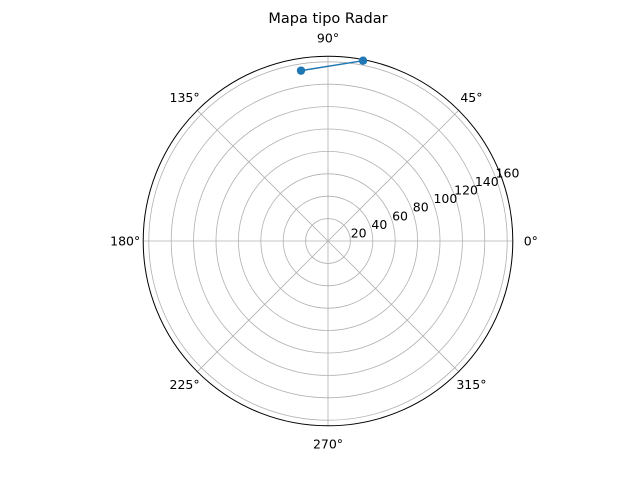  Describe the element at coordinates (471, 384) in the screenshot. I see `theta-tick-label: 315°` at that location.